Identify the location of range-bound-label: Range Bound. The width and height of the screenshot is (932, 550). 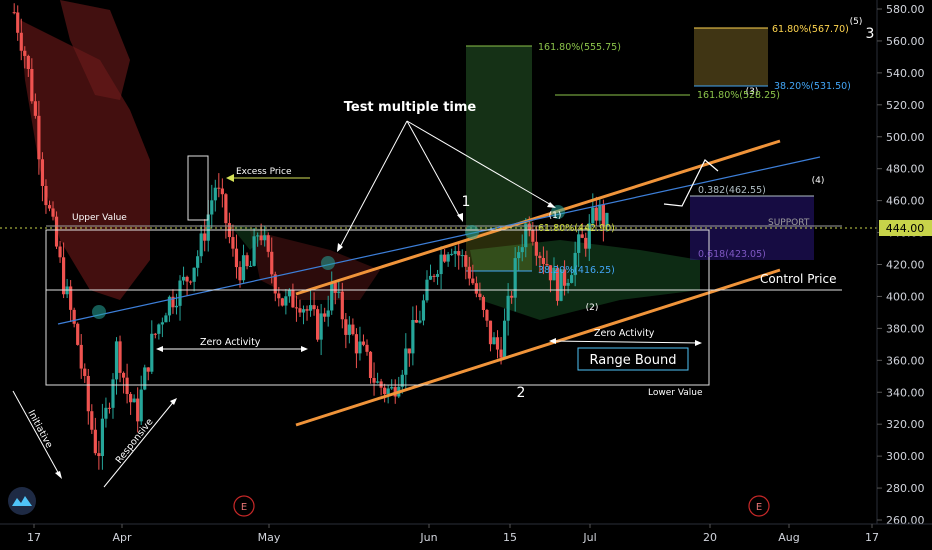
(633, 360).